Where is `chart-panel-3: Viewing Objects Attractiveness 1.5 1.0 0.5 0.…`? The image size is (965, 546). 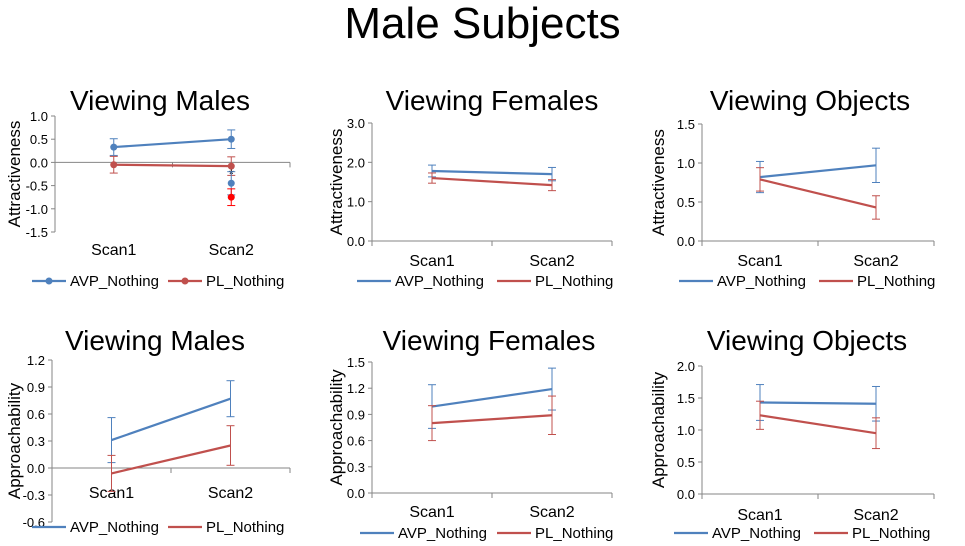 chart-panel-3: Viewing Objects Attractiveness 1.5 1.0 0.5 0.… is located at coordinates (792, 187).